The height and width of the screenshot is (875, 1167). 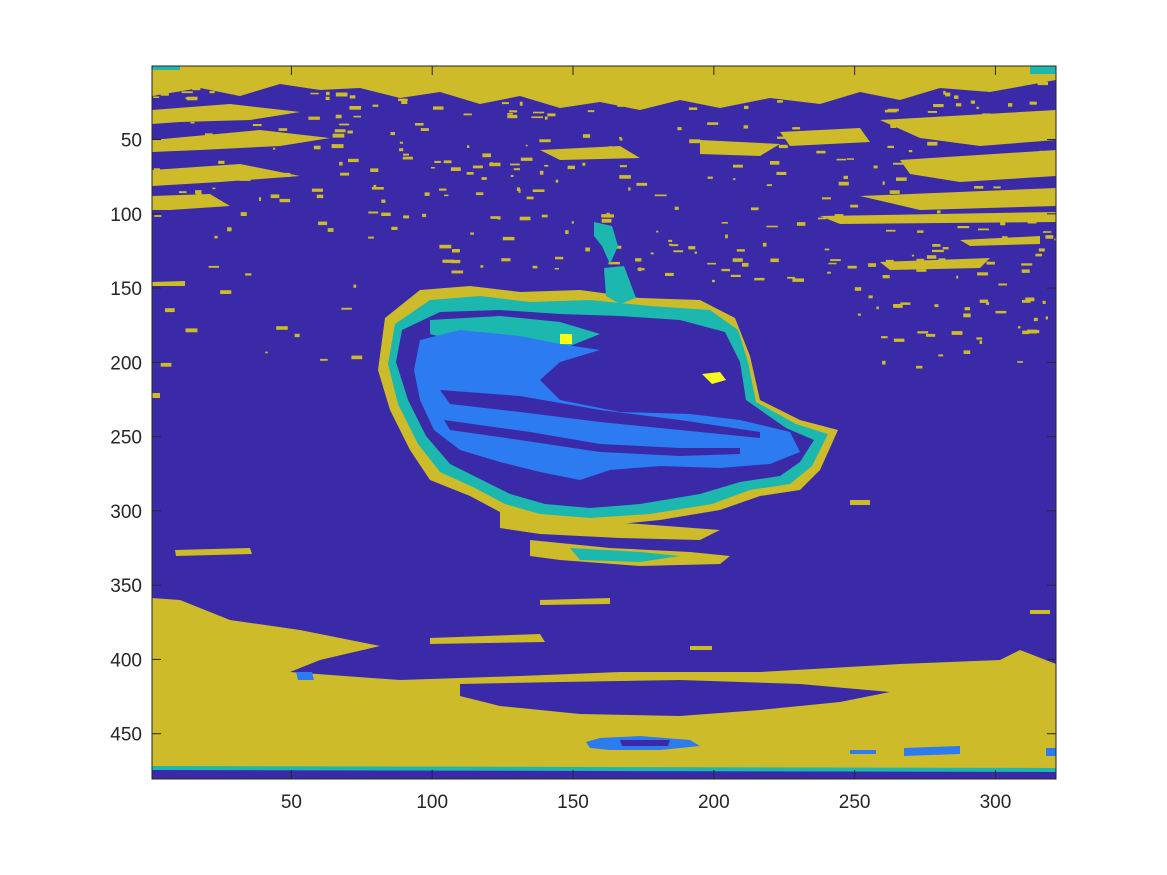 I want to click on x-tick-label: 200, so click(x=714, y=802).